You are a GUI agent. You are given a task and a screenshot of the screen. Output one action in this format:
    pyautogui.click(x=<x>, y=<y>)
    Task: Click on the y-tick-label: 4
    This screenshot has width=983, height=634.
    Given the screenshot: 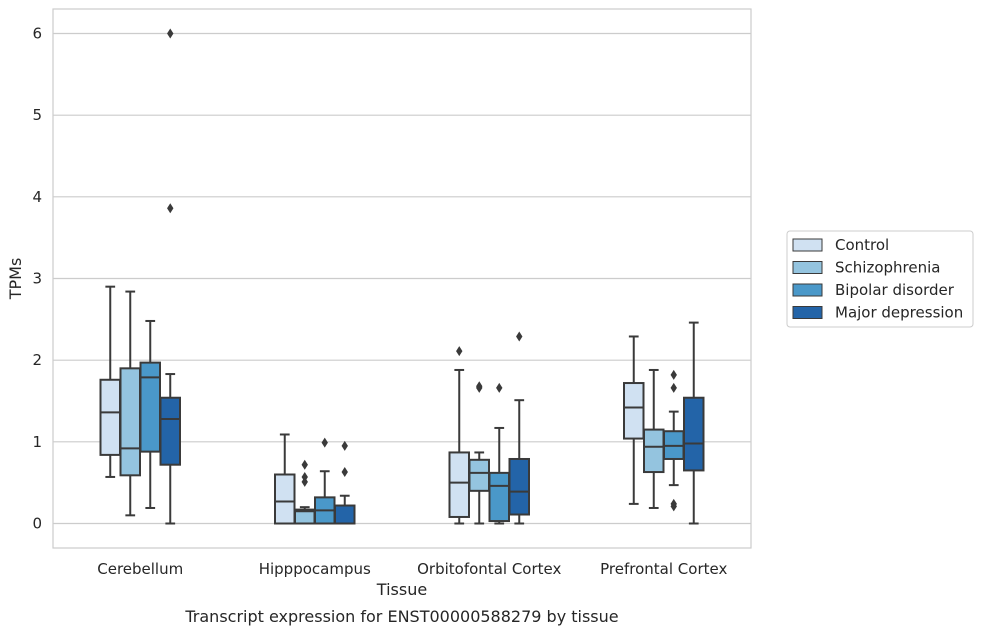 What is the action you would take?
    pyautogui.click(x=37, y=197)
    